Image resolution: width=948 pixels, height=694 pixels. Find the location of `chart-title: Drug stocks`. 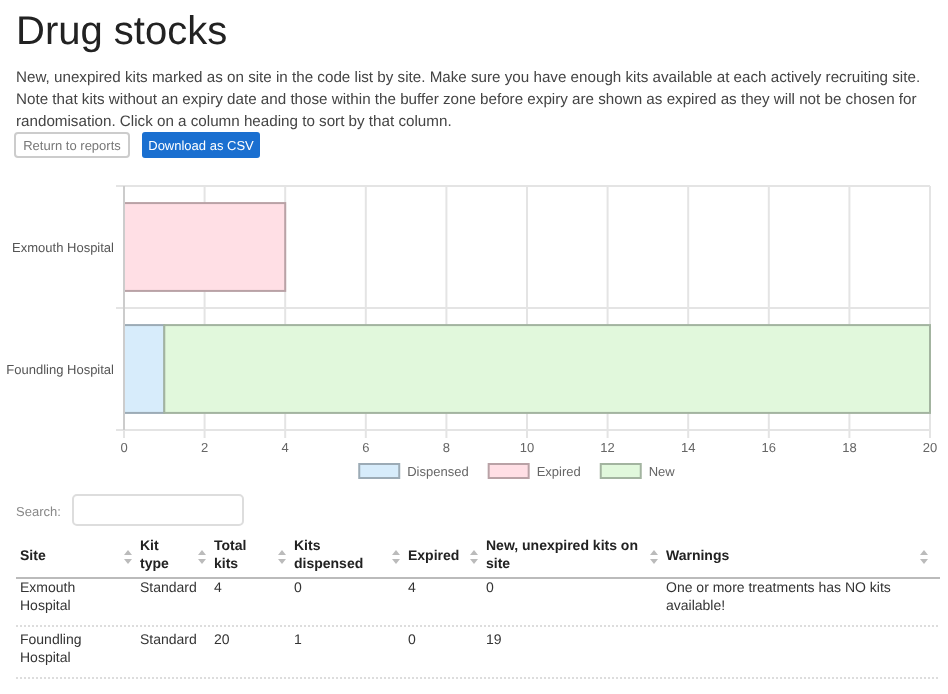

chart-title: Drug stocks is located at coordinates (122, 32).